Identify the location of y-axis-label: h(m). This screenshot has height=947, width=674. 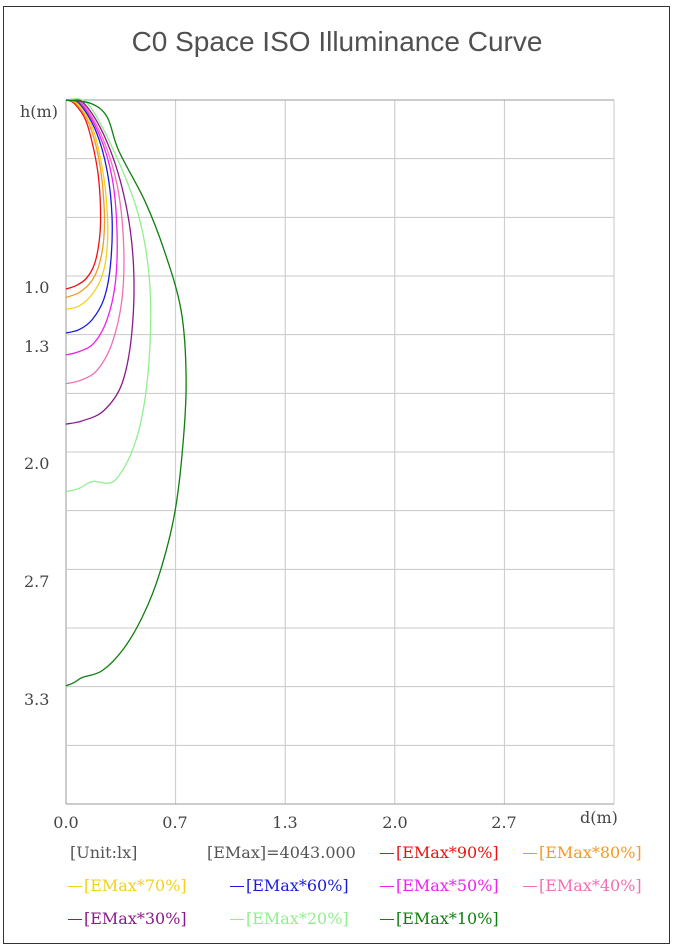
(39, 111).